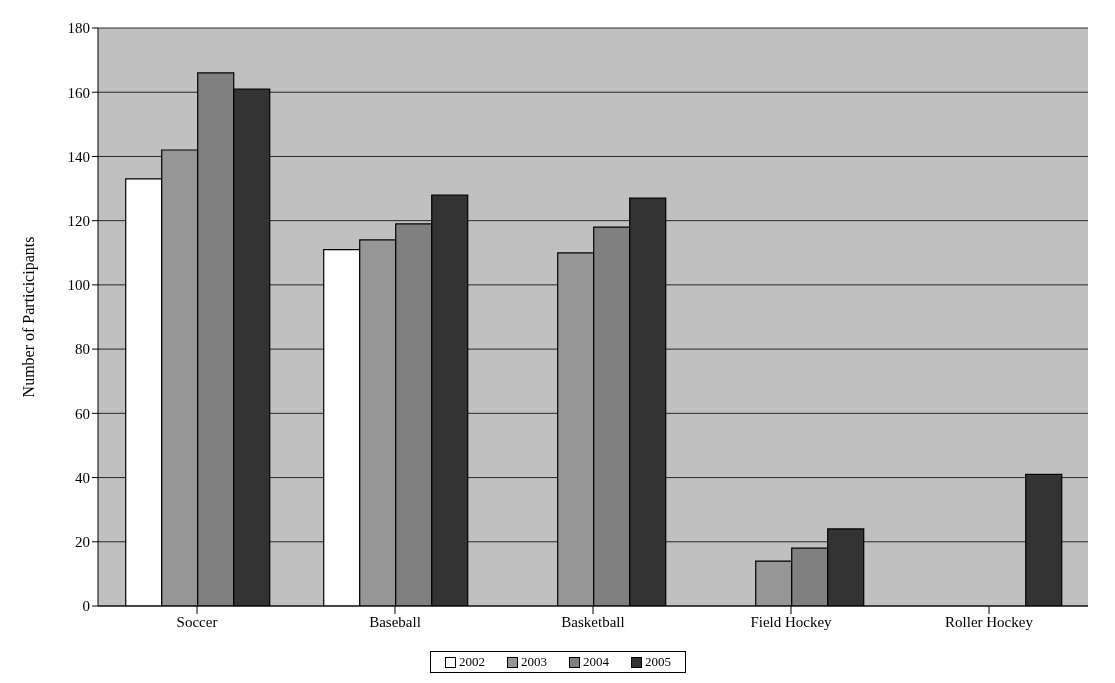 This screenshot has height=683, width=1115. I want to click on x-tick-label: Baseball, so click(395, 621).